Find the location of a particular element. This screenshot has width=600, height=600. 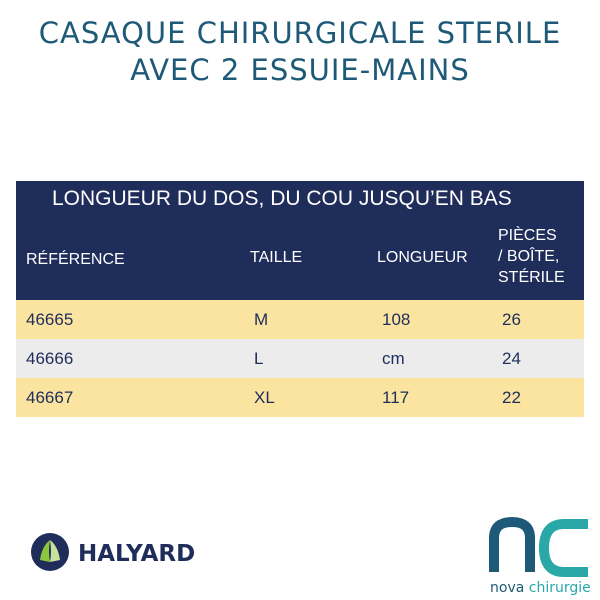

column-header: TAILLE is located at coordinates (276, 257).